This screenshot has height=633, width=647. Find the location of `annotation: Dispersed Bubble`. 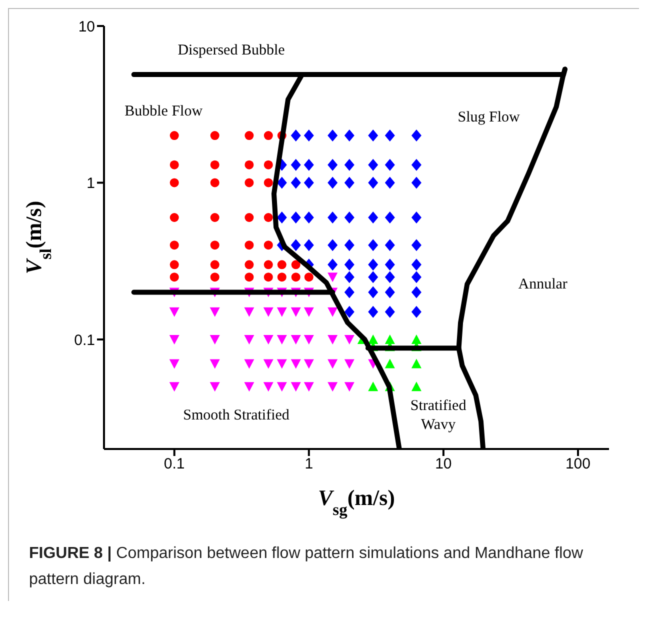

annotation: Dispersed Bubble is located at coordinates (231, 51).